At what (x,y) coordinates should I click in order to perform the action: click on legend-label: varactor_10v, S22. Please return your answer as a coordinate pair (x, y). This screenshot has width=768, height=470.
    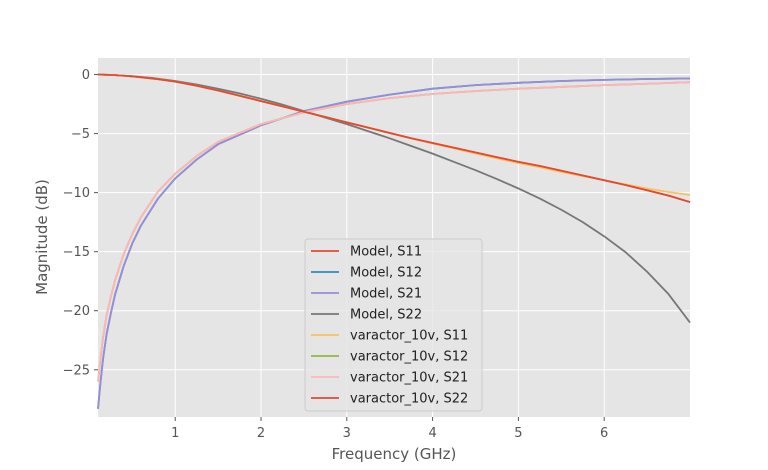
    Looking at the image, I should click on (409, 399).